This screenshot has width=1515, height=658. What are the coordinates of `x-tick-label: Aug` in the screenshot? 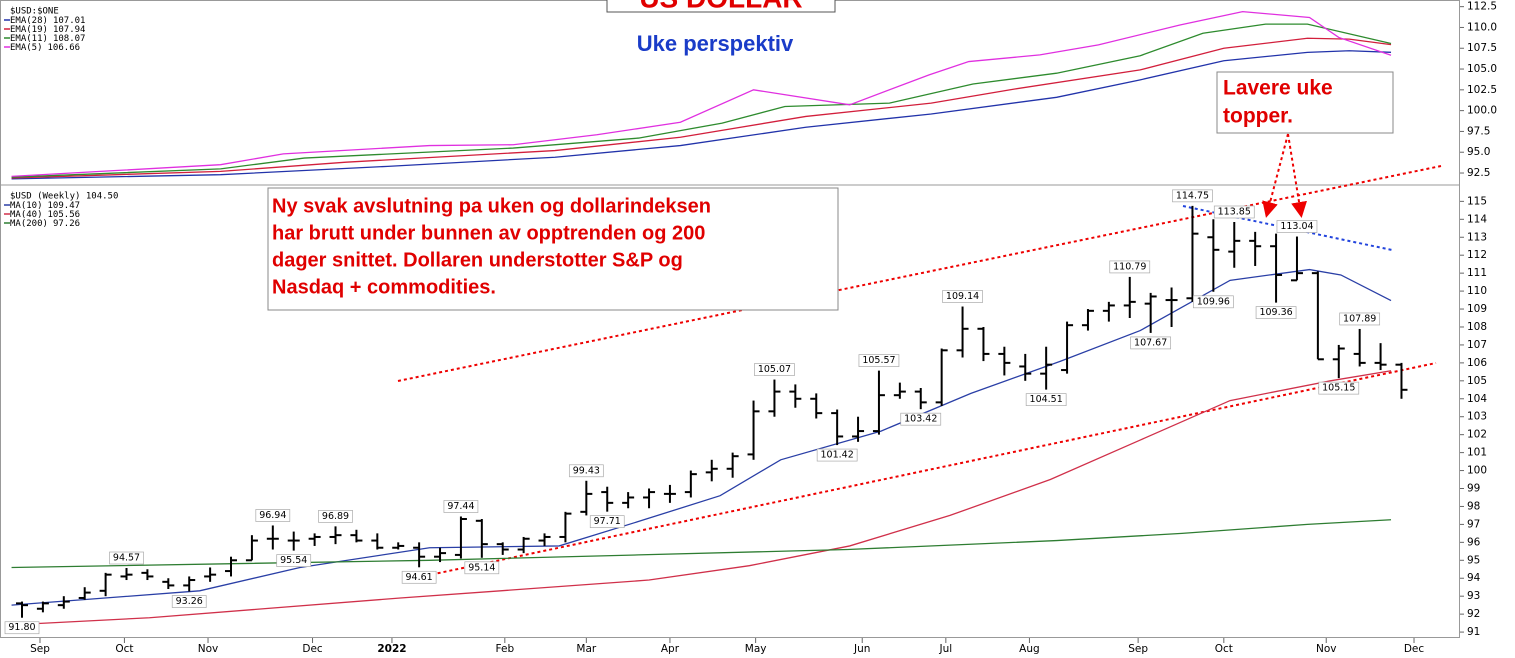 It's located at (1029, 649).